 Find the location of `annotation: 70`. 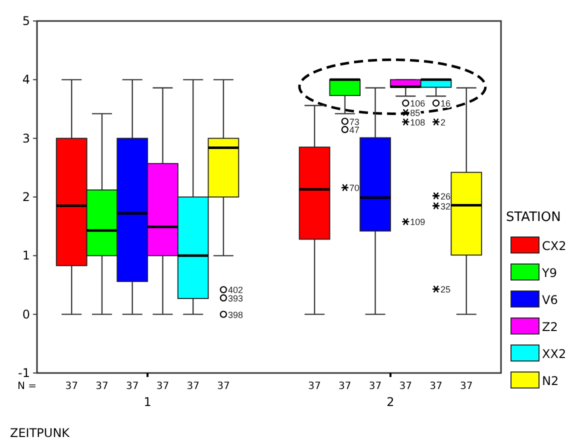

annotation: 70 is located at coordinates (354, 188).